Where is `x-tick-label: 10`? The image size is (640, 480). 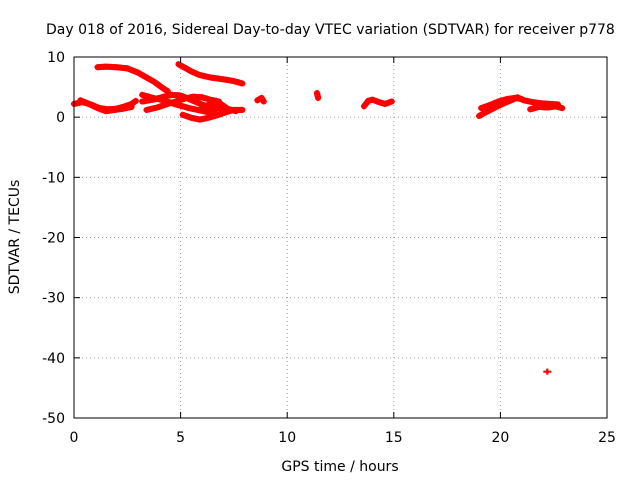 x-tick-label: 10 is located at coordinates (287, 438).